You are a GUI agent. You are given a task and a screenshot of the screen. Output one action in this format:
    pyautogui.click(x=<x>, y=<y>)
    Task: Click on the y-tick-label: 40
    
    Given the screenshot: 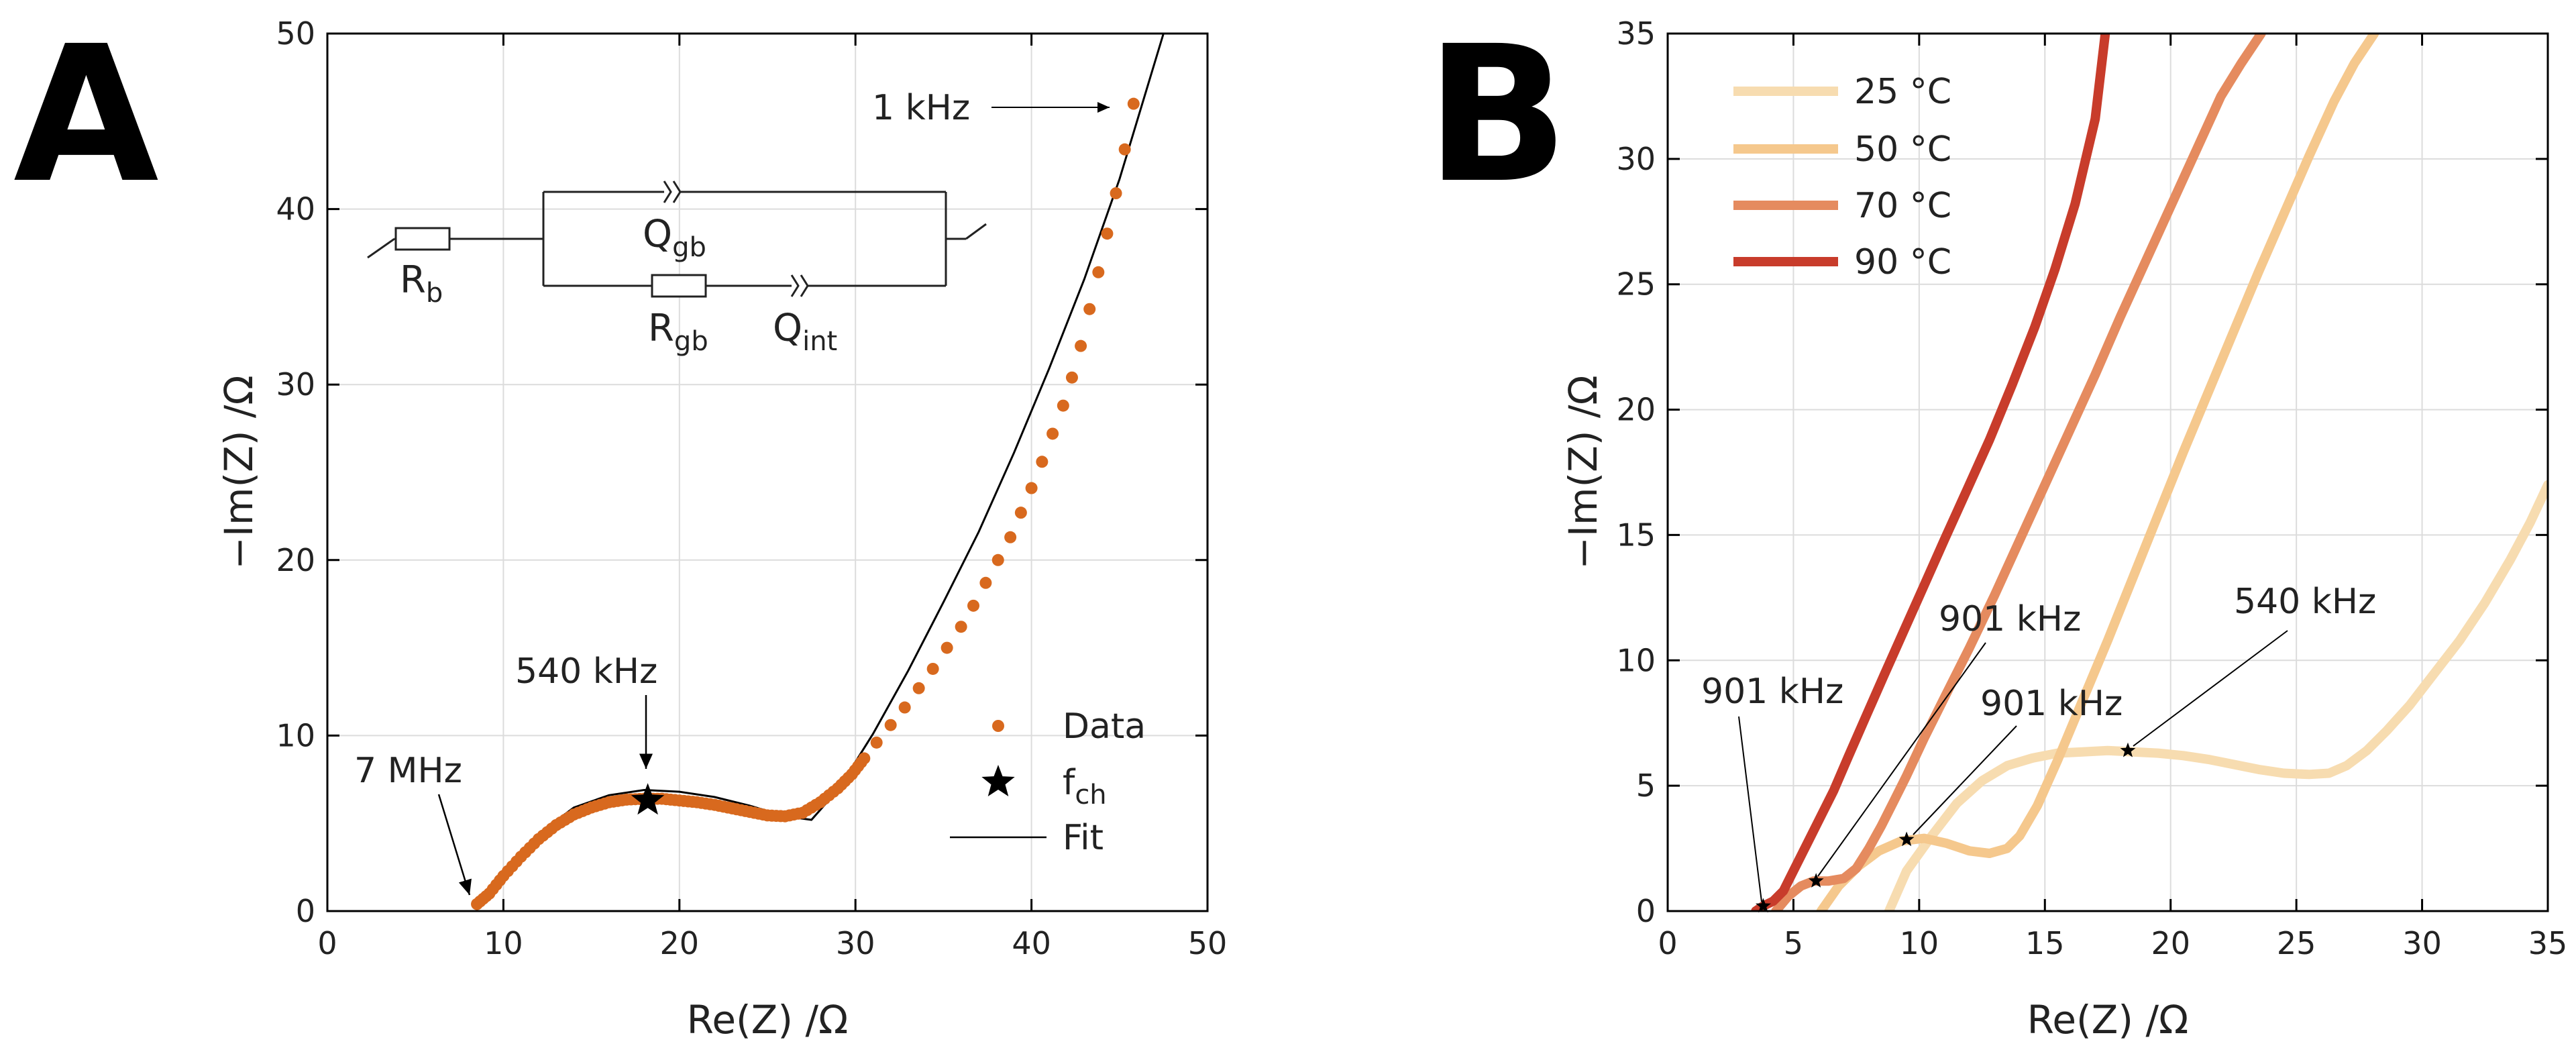 What is the action you would take?
    pyautogui.click(x=295, y=209)
    